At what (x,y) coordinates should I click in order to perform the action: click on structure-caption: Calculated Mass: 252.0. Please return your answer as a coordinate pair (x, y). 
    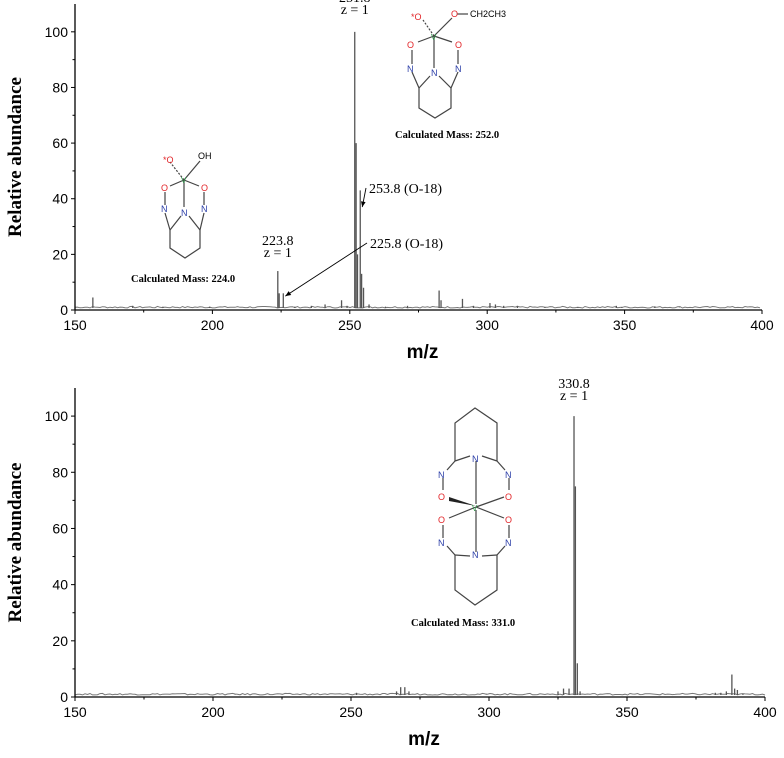
    Looking at the image, I should click on (447, 135).